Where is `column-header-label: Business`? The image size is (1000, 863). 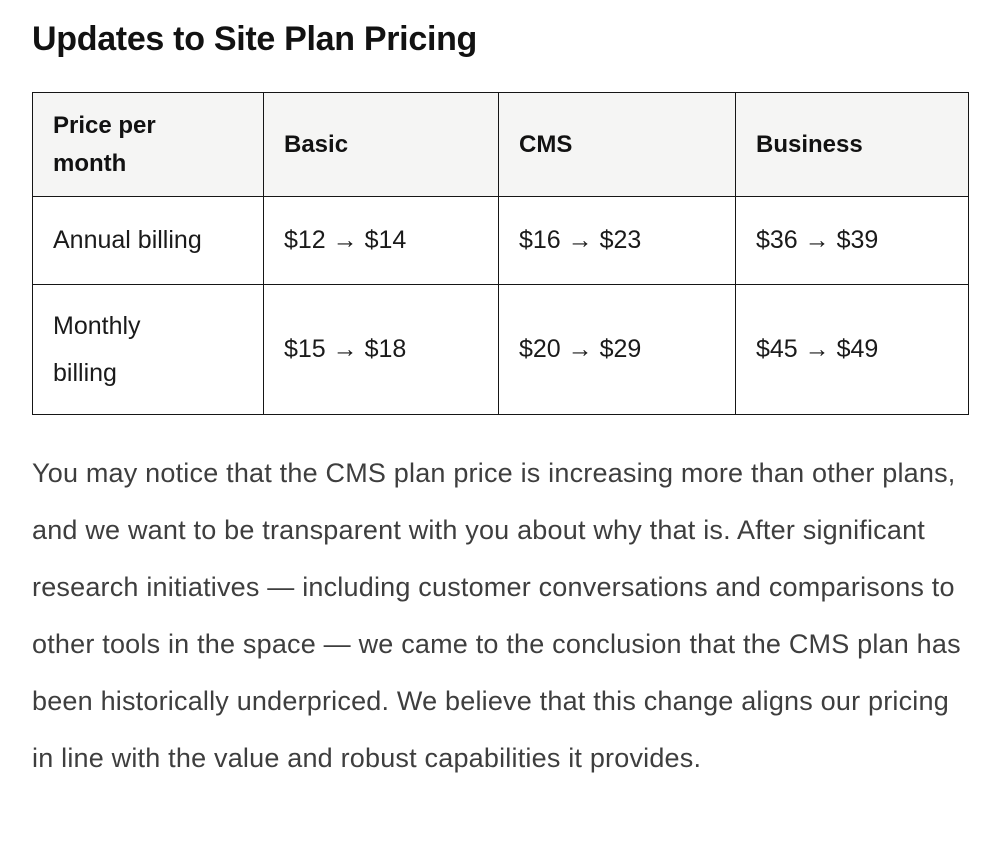
column-header-label: Business is located at coordinates (809, 144).